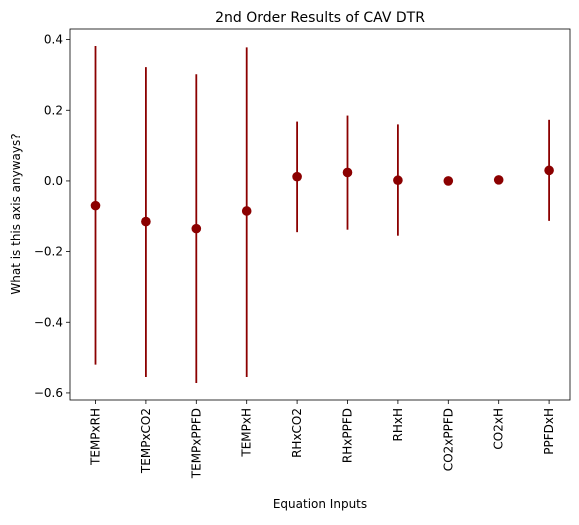 The height and width of the screenshot is (525, 579). What do you see at coordinates (320, 18) in the screenshot?
I see `chart-title: 2nd Order Results of CAV DTR` at bounding box center [320, 18].